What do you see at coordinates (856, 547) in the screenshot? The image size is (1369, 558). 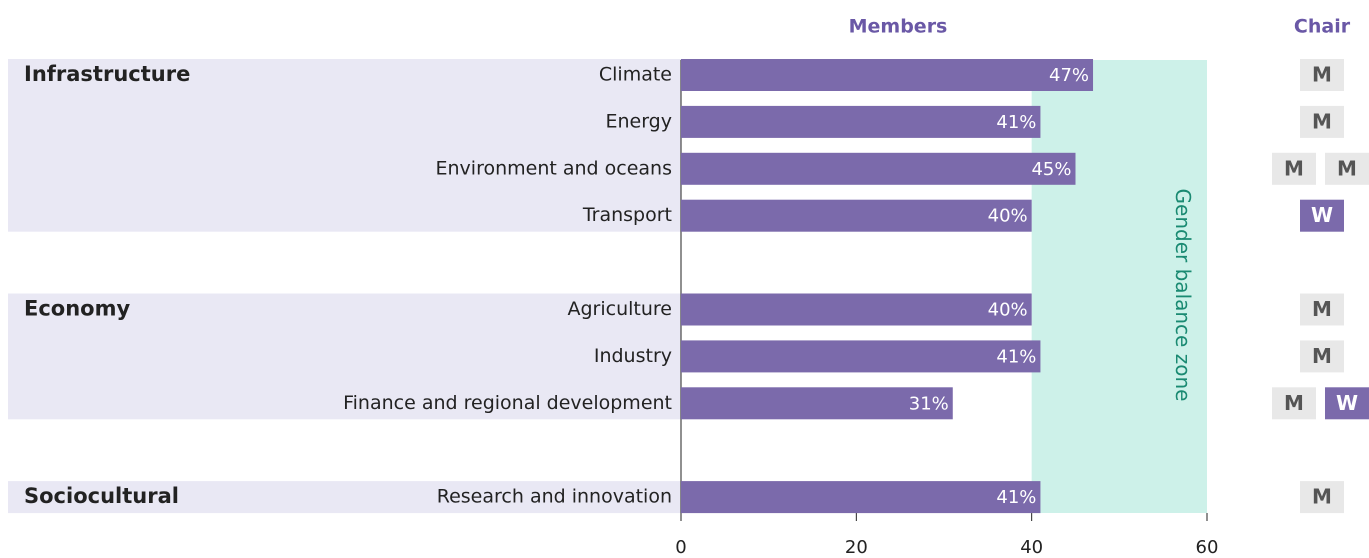 I see `x-tick-label: 20` at bounding box center [856, 547].